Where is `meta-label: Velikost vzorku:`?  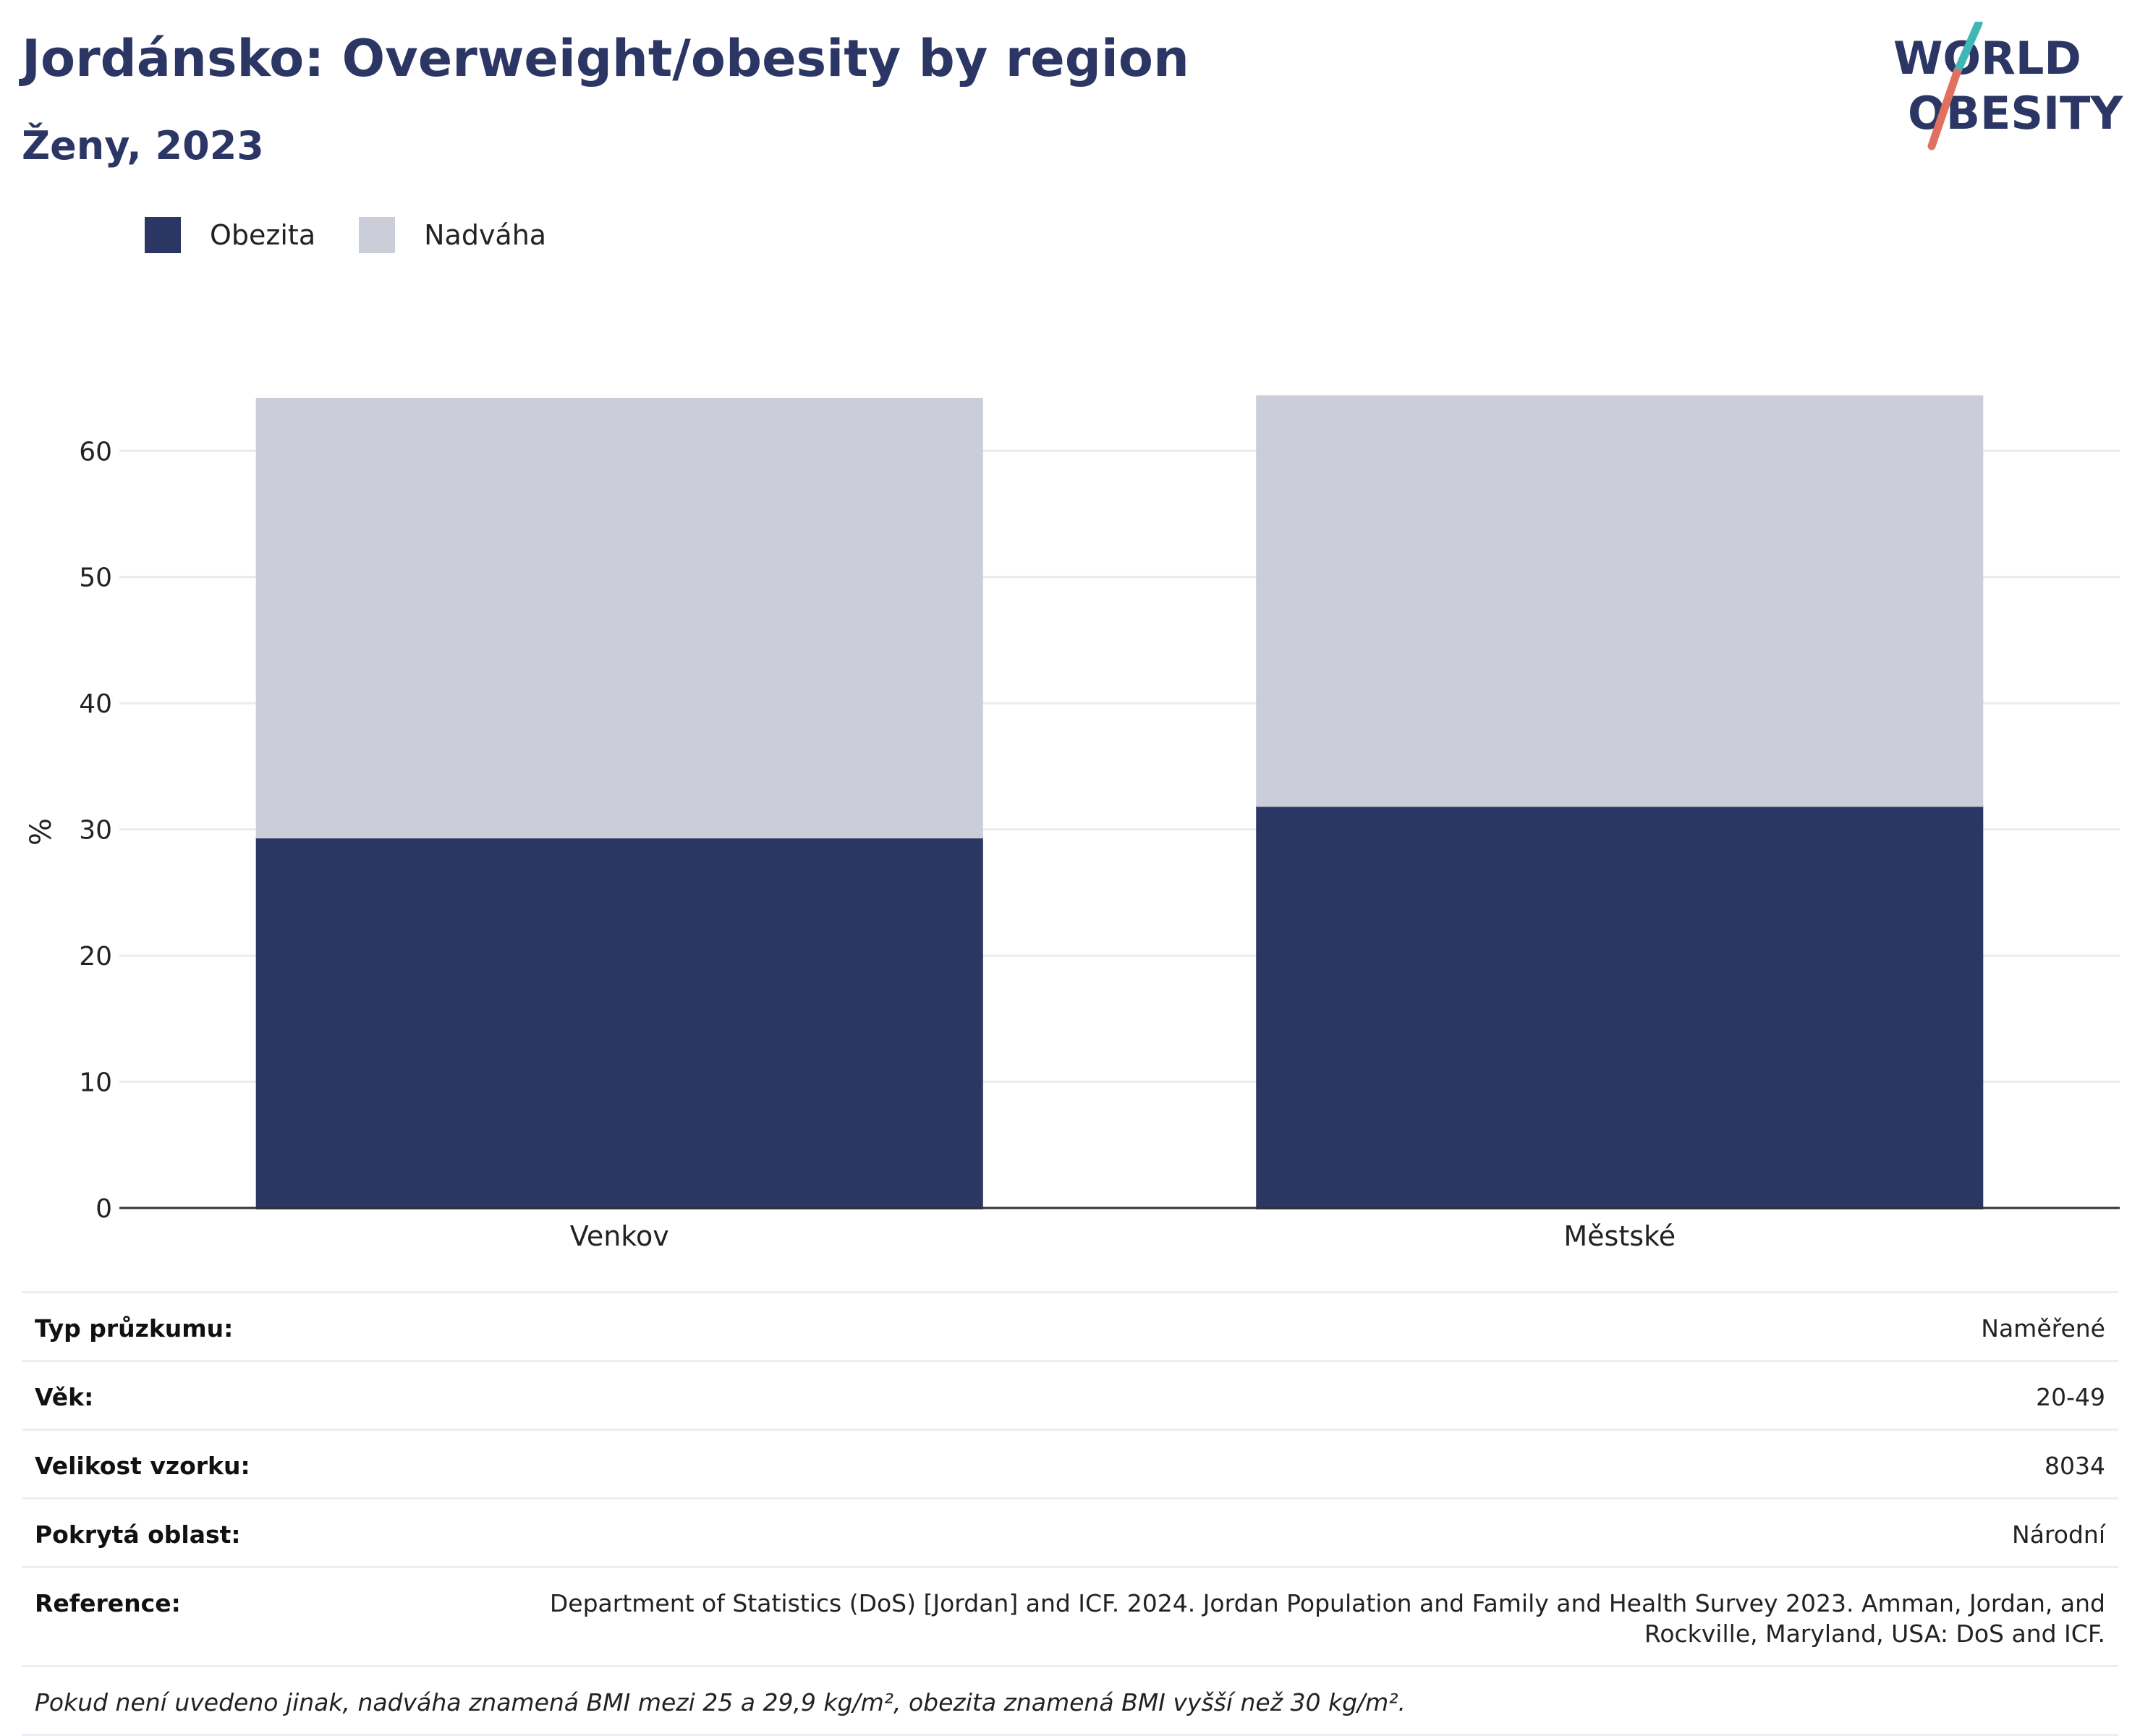 meta-label: Velikost vzorku: is located at coordinates (142, 1466).